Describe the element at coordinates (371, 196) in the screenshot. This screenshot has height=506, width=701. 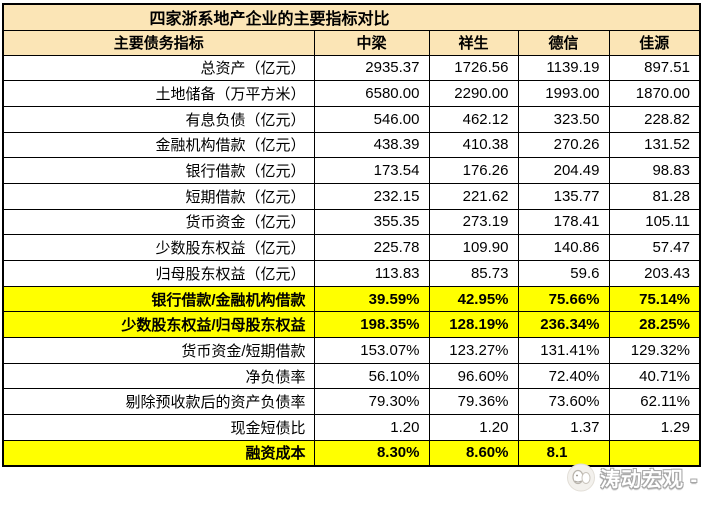
I see `cell-value: 232.15` at that location.